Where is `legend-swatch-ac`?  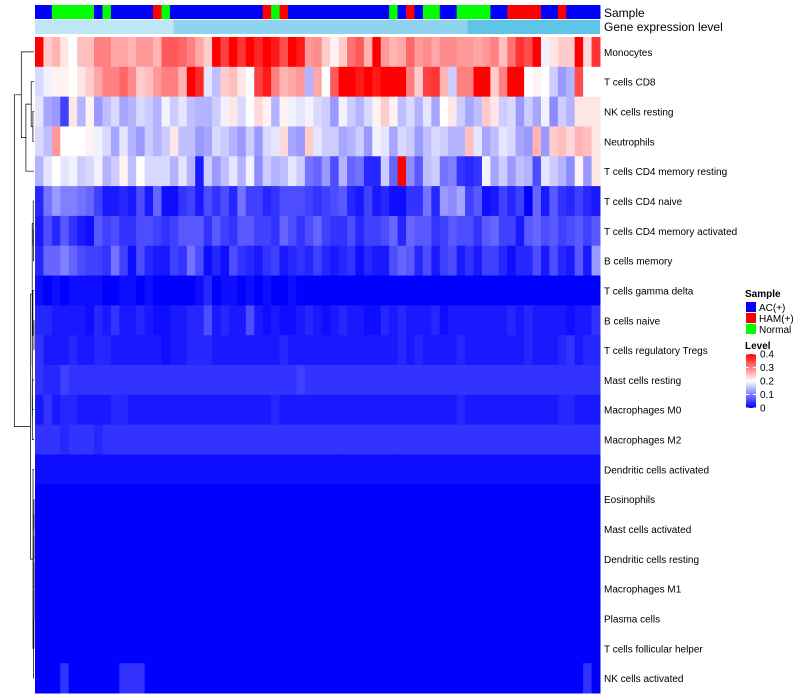 legend-swatch-ac is located at coordinates (751, 307).